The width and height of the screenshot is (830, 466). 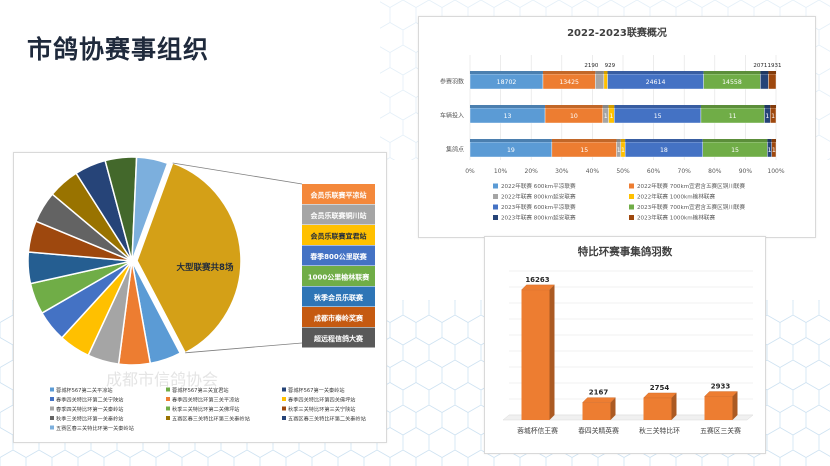 What do you see at coordinates (691, 186) in the screenshot?
I see `legend-entry: 2022年联赛 700km宜君含五赛区铜川联赛` at bounding box center [691, 186].